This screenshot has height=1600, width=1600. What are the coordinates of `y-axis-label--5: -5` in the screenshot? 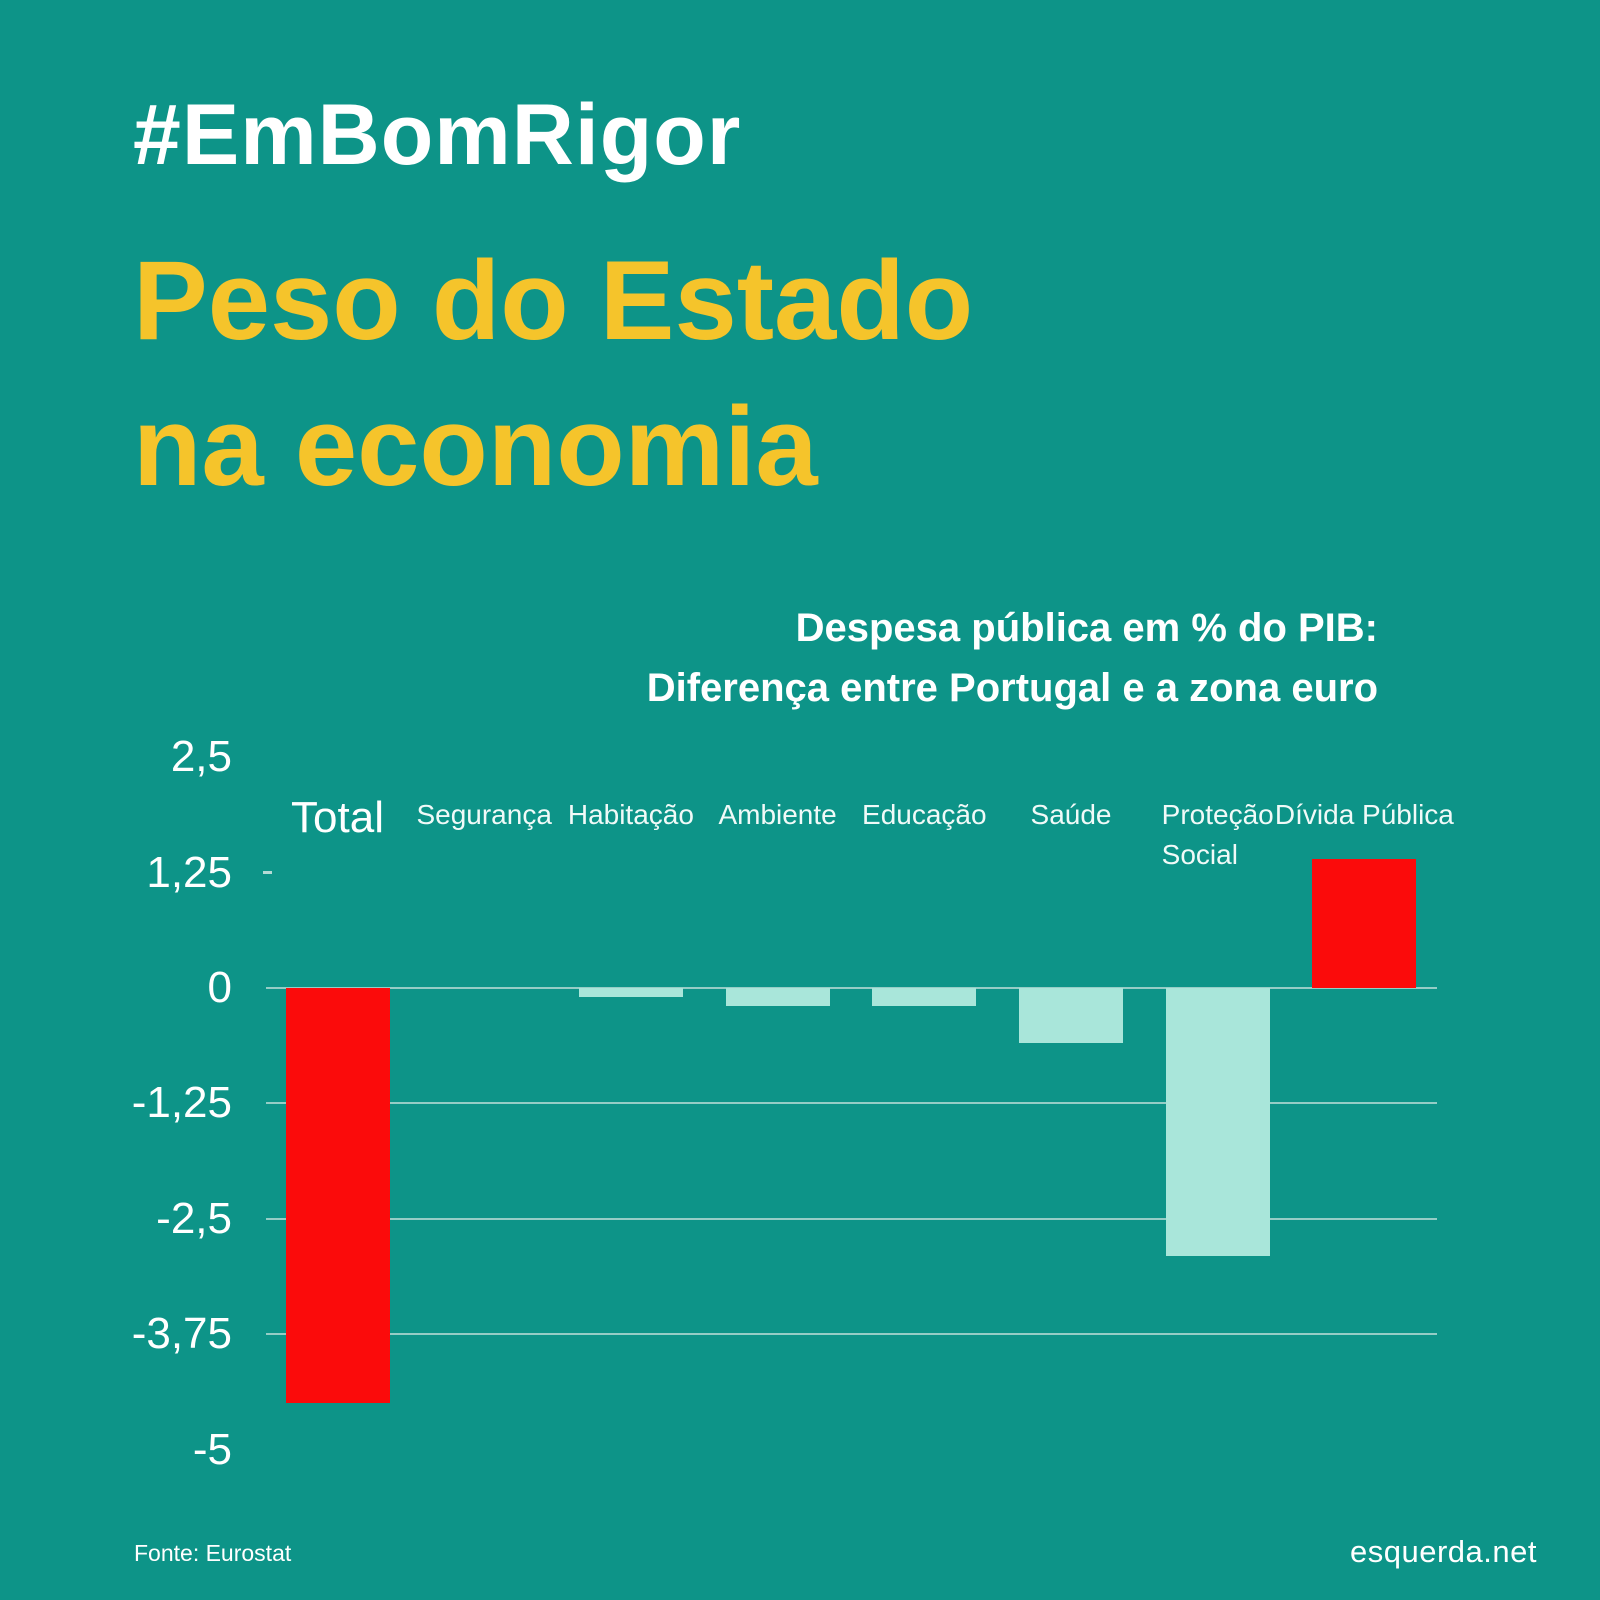 It's located at (212, 1449).